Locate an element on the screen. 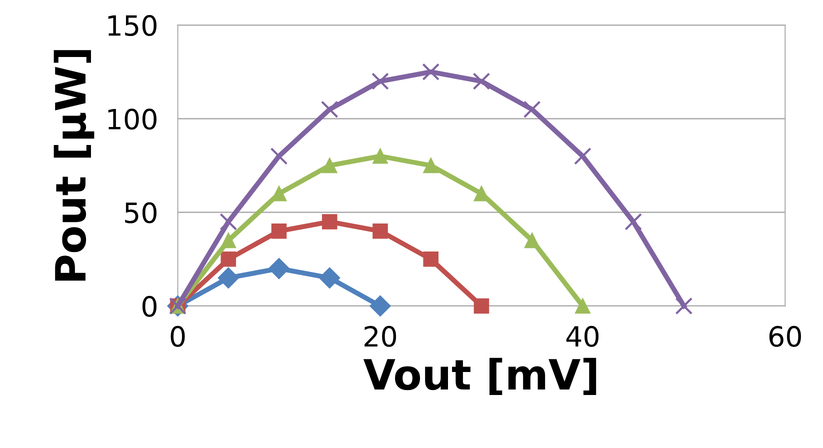 This screenshot has width=823, height=448. x-tick-label: 20 is located at coordinates (380, 336).